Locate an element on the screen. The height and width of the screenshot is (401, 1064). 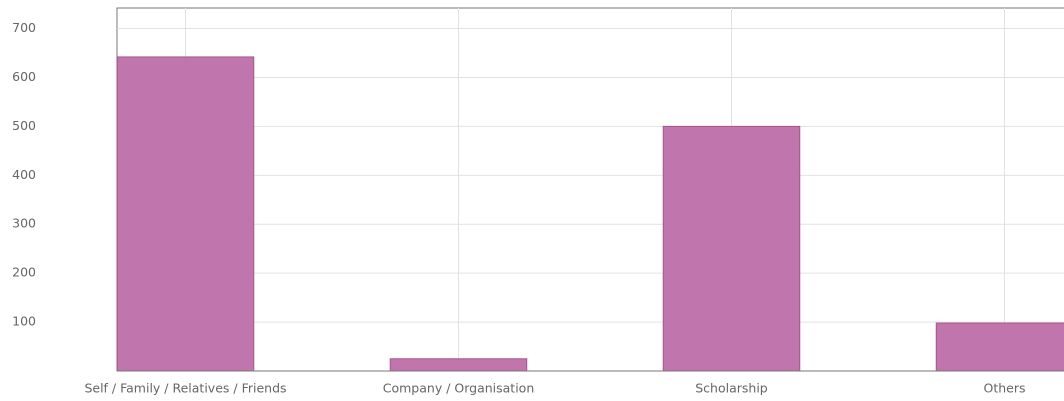
y-tick-label: 600 is located at coordinates (24, 76).